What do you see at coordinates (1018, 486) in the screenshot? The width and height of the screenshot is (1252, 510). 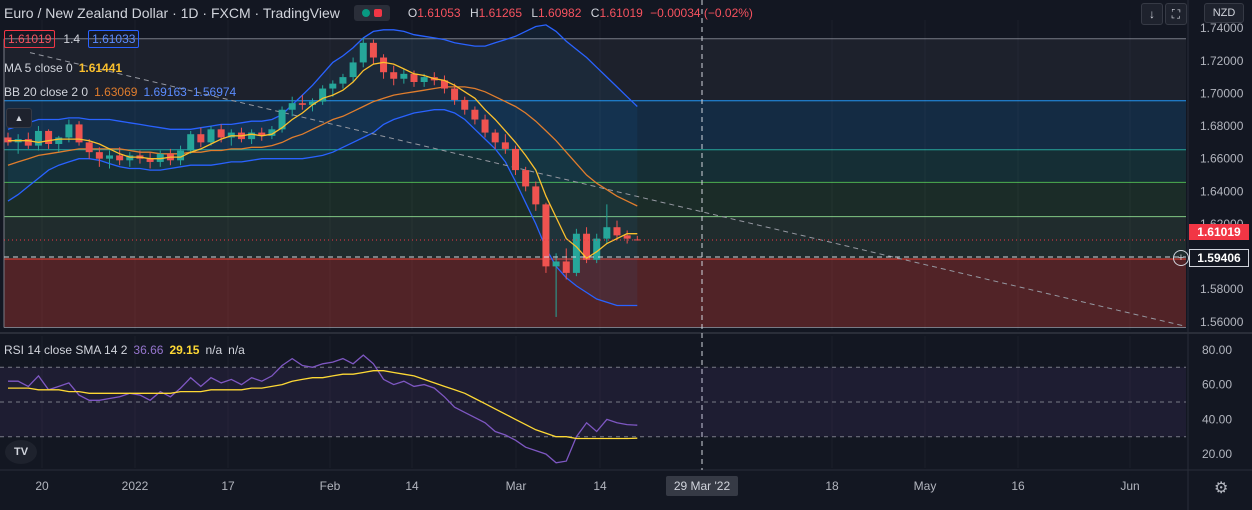 I see `time-tick-label: 16` at bounding box center [1018, 486].